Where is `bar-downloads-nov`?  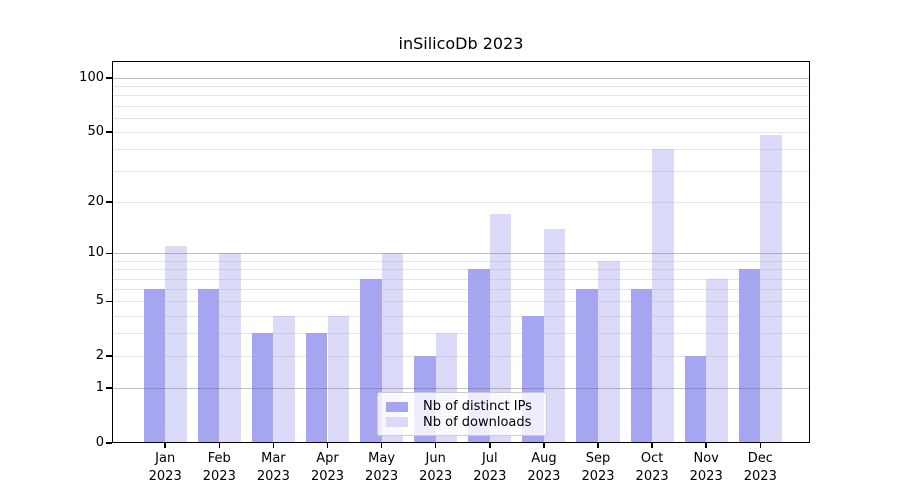 bar-downloads-nov is located at coordinates (717, 360).